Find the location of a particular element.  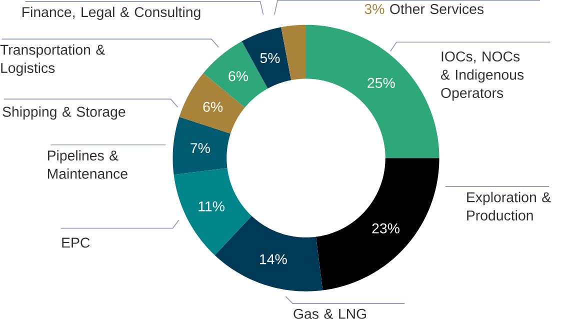

slice-label: Exploration & Production is located at coordinates (509, 206).